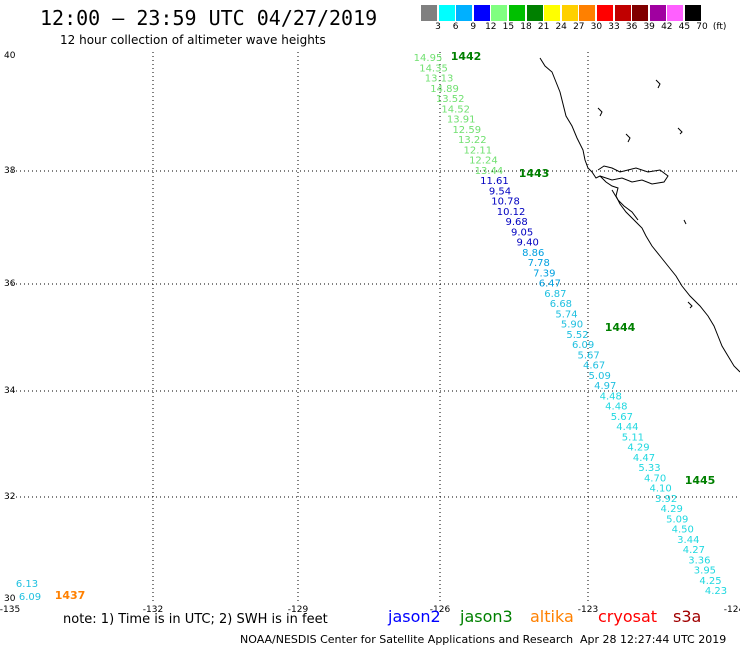  I want to click on satellite-name-jason3: jason3, so click(486, 616).